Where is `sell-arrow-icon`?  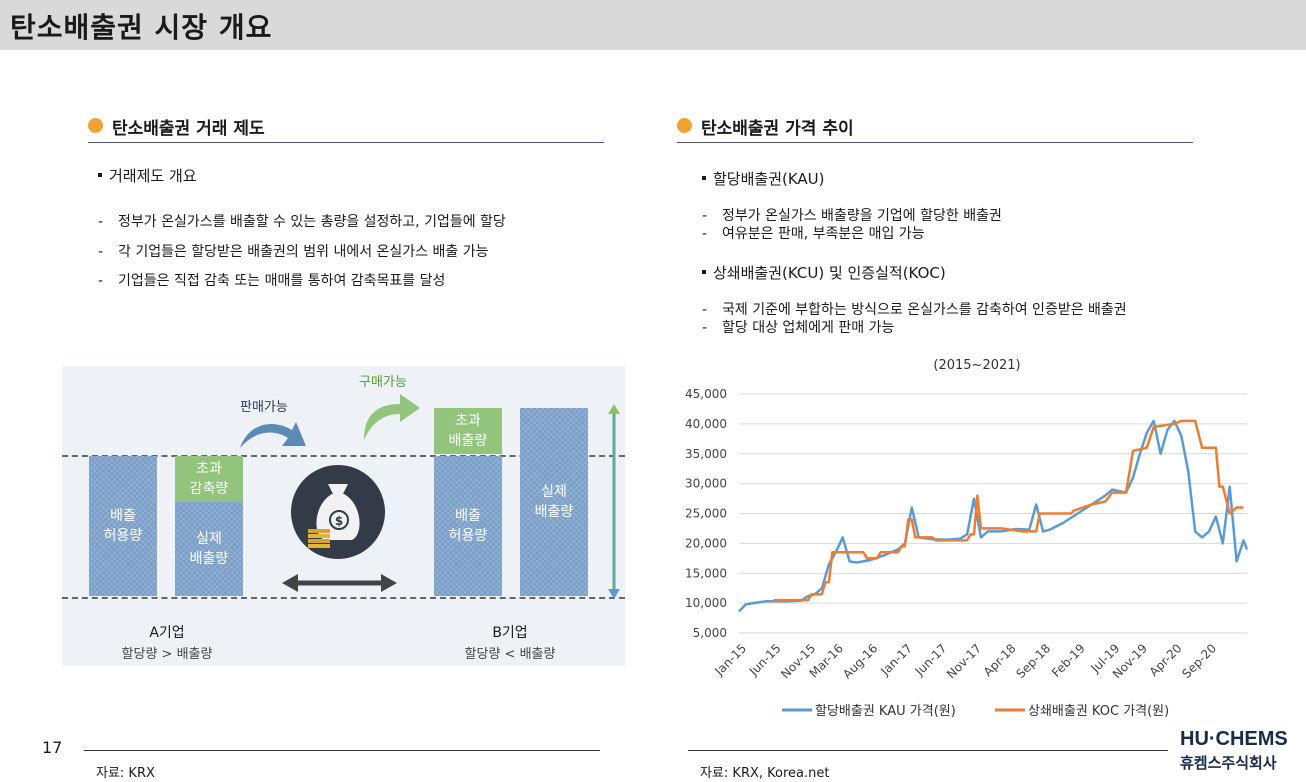
sell-arrow-icon is located at coordinates (273, 435).